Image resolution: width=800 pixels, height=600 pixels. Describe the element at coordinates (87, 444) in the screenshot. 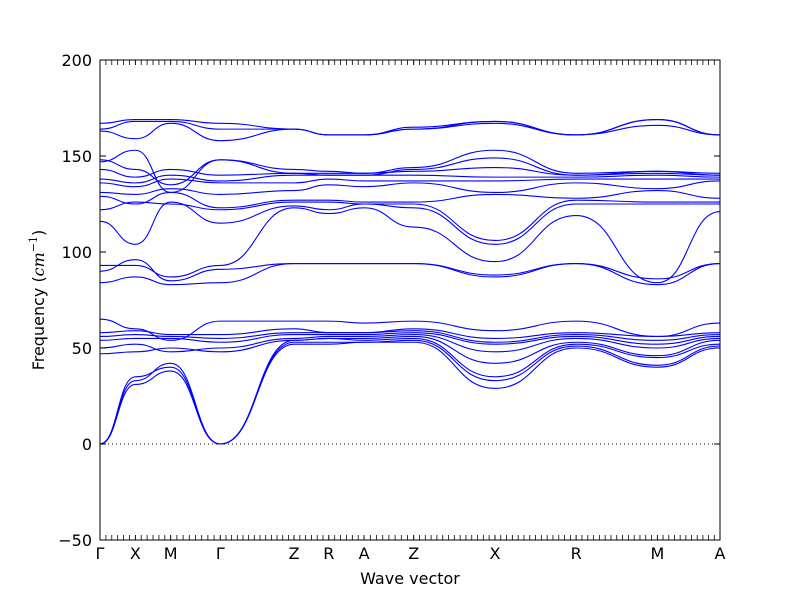

I see `y-tick-label: 0` at that location.